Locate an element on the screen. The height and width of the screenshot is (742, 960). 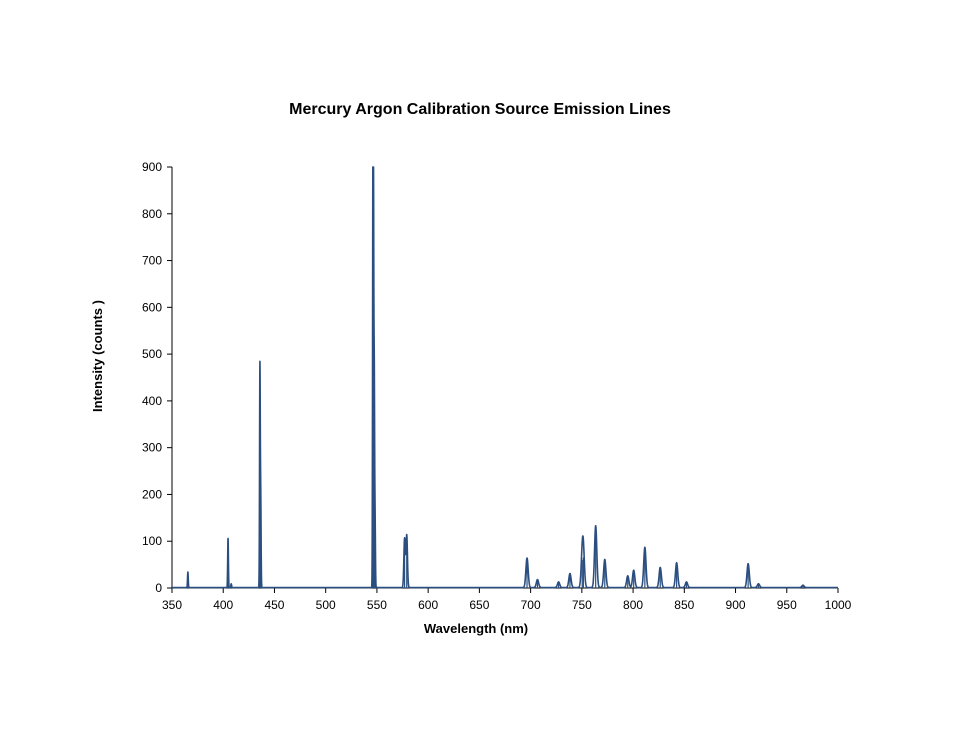
y-axis-title: Intensity (counts ) is located at coordinates (97, 356).